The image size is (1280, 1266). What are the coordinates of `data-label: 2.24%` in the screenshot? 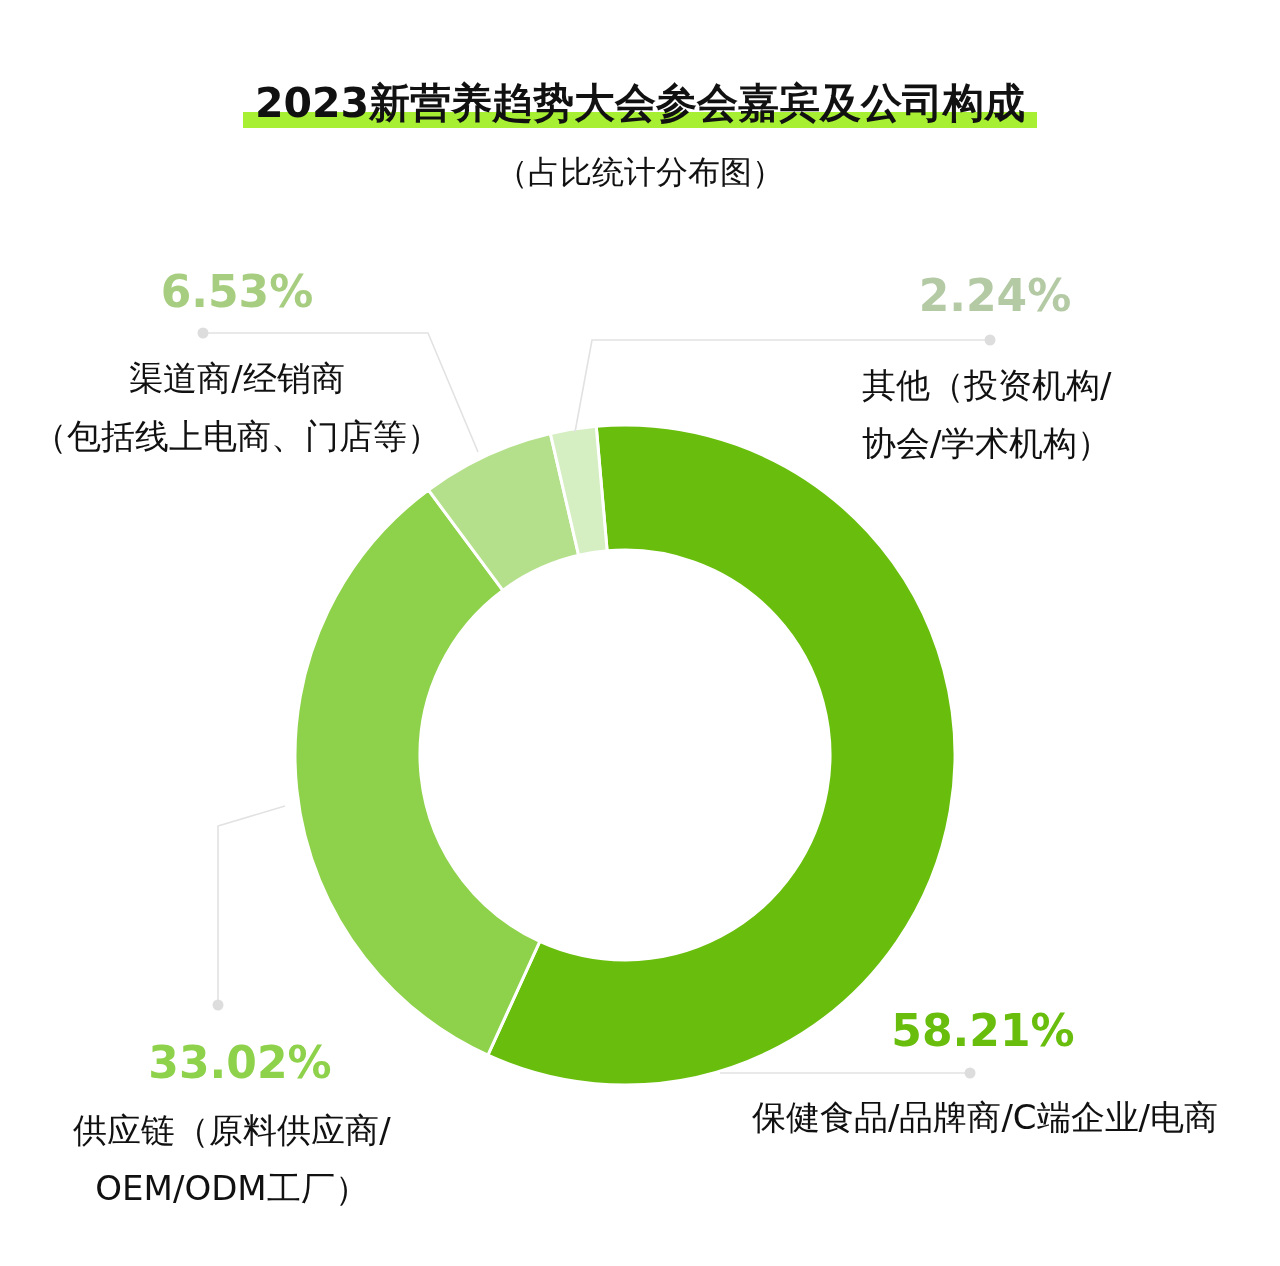 It's located at (995, 295).